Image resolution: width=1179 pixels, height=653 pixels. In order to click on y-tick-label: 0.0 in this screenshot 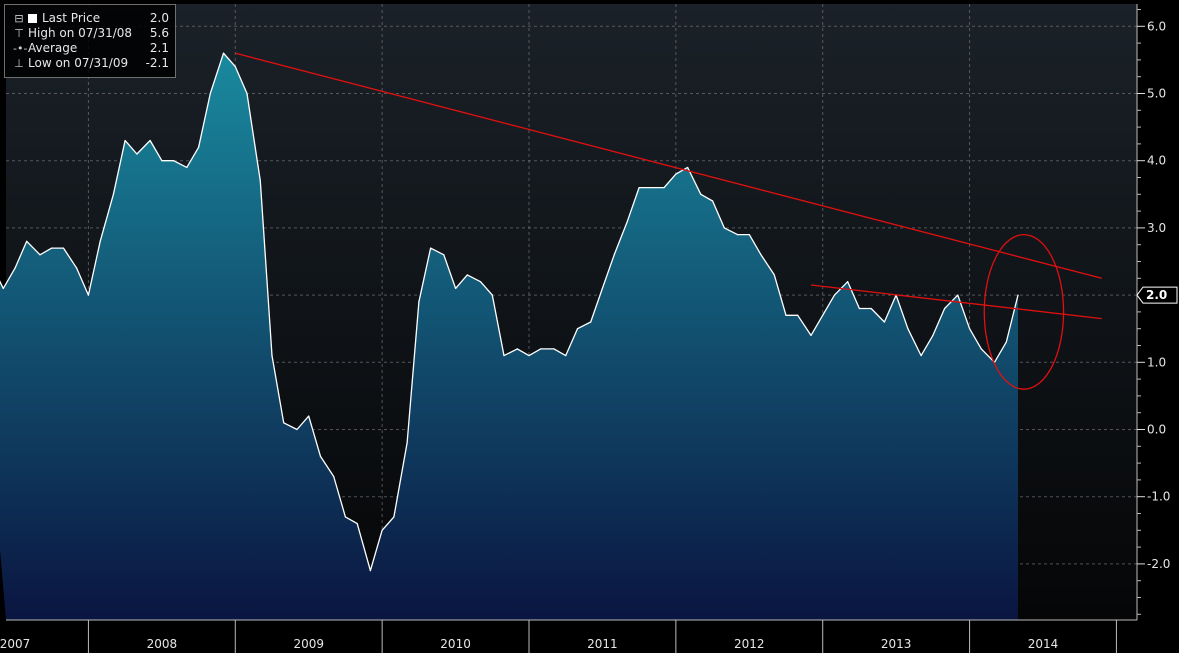, I will do `click(1156, 430)`.